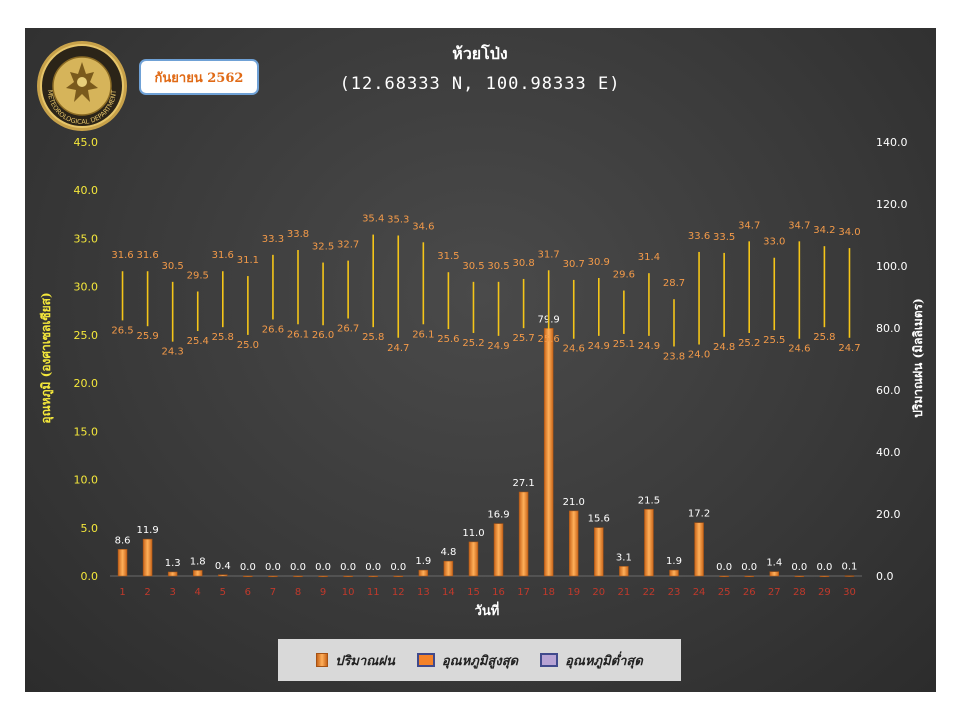 The height and width of the screenshot is (720, 960). I want to click on category-label: 15, so click(473, 592).